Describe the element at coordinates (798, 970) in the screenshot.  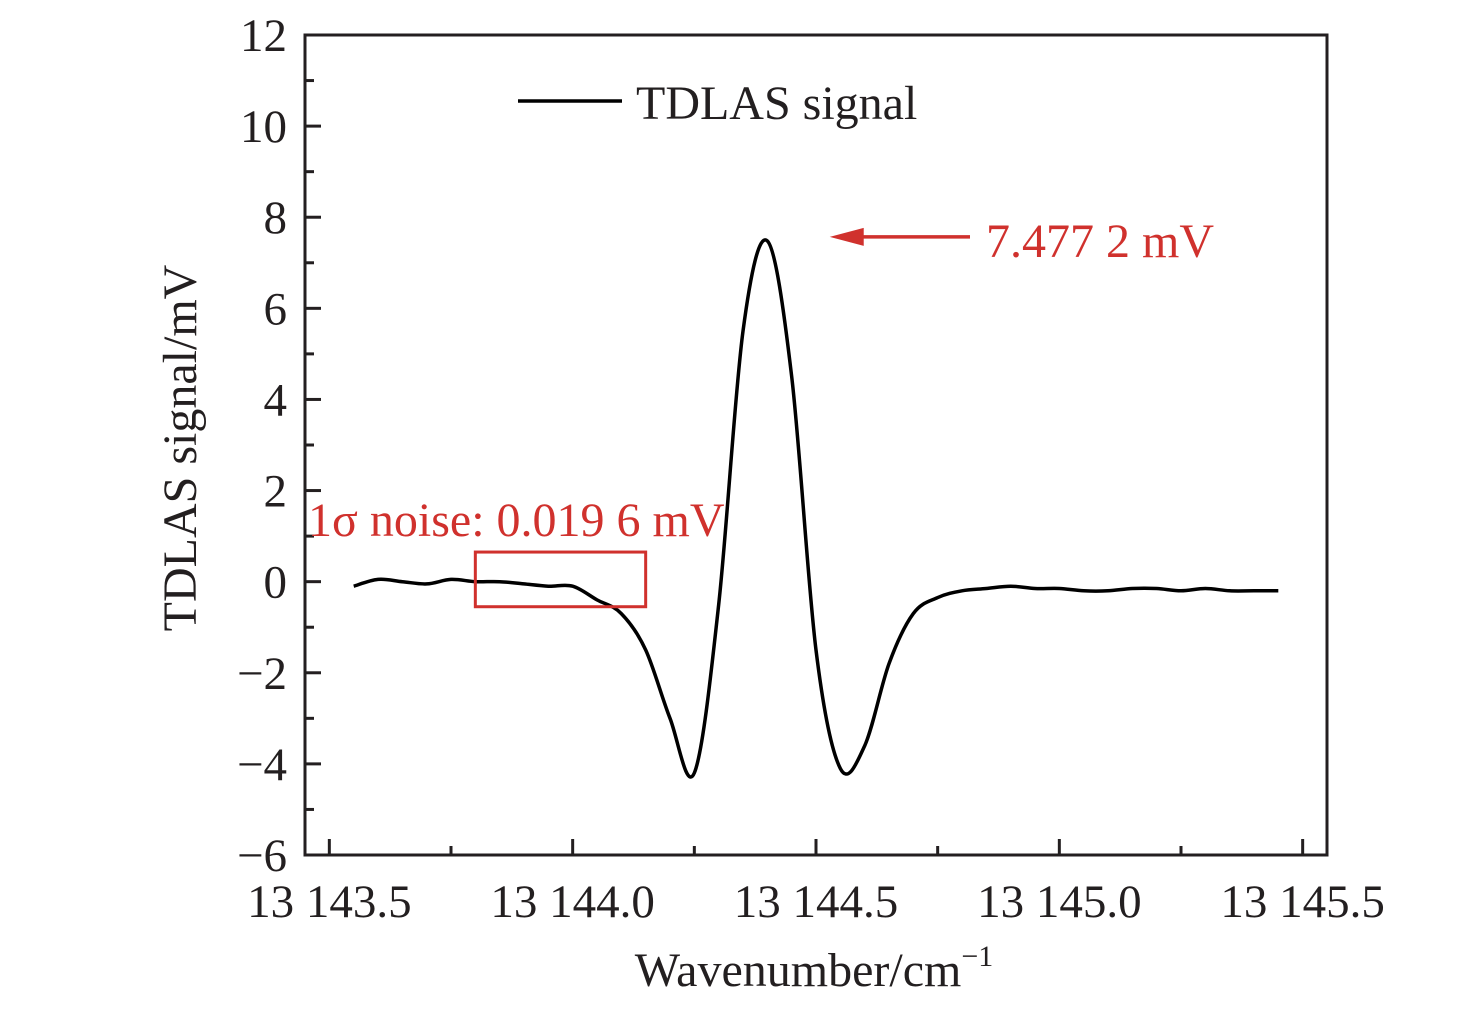
I see `x-axis-title-main: Wavenumber/cm` at that location.